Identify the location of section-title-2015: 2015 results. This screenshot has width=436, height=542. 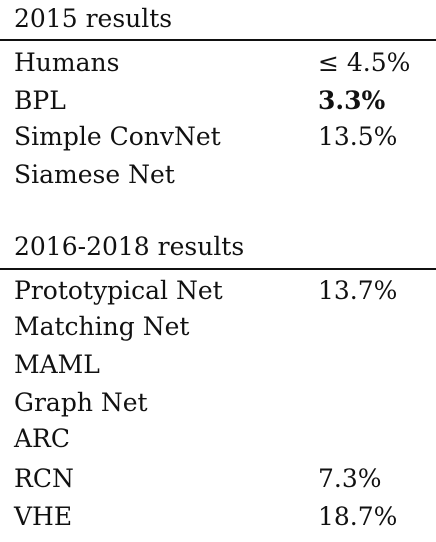
(93, 18).